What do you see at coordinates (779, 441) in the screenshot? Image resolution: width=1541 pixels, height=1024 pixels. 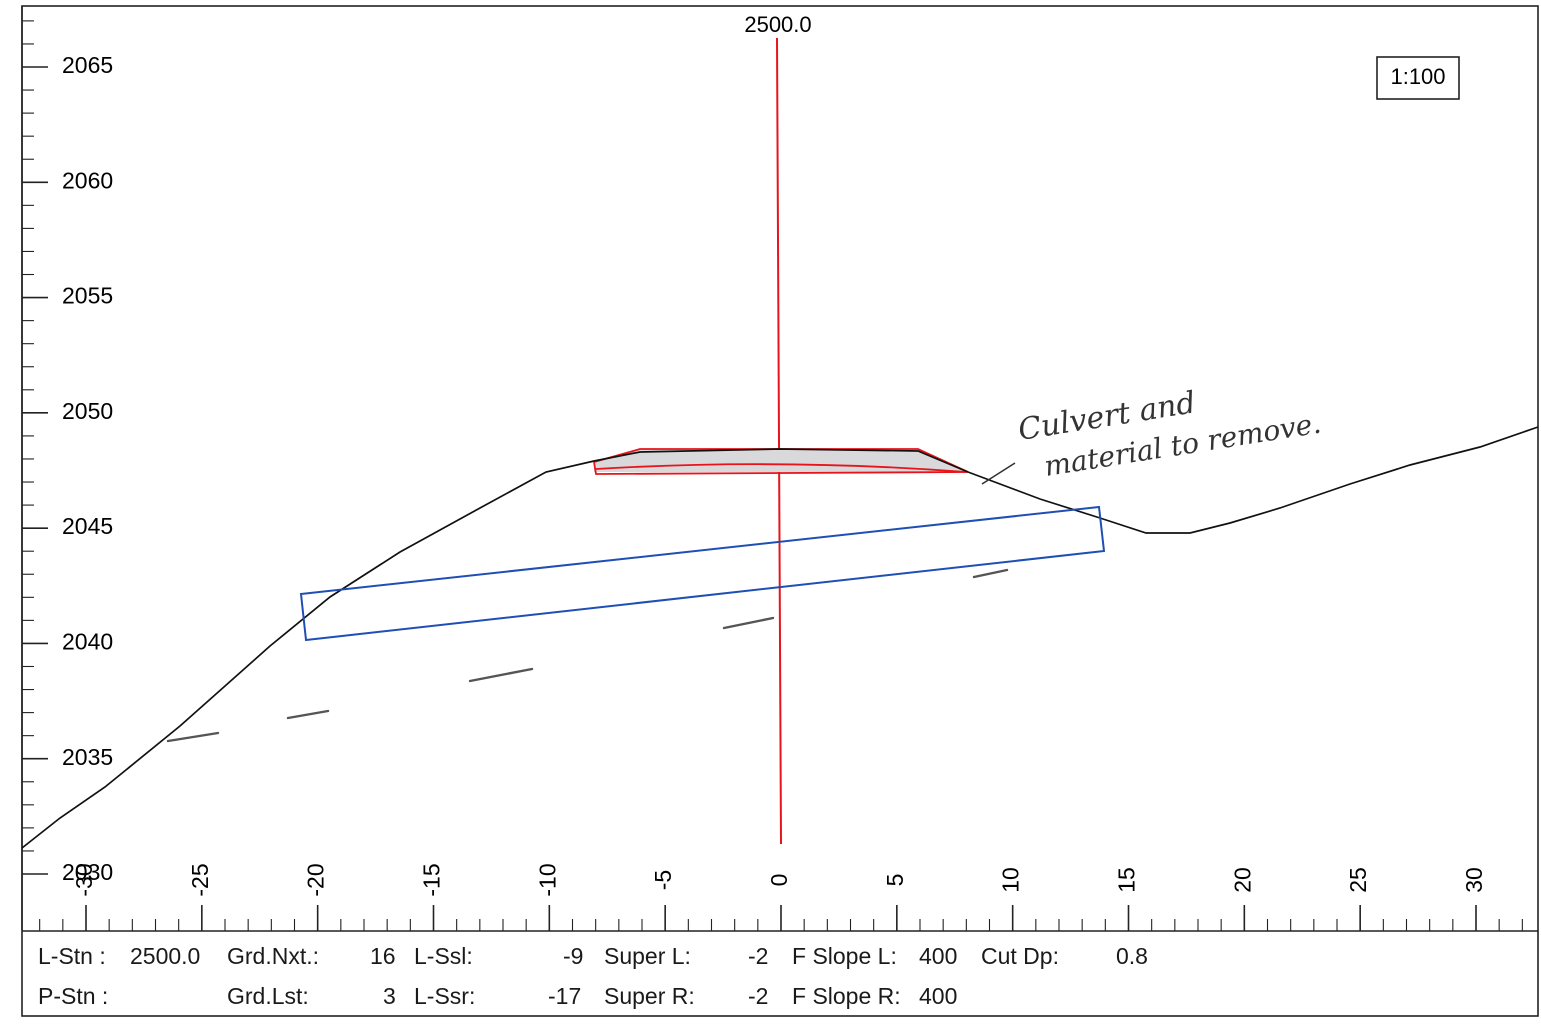 I see `centerline` at bounding box center [779, 441].